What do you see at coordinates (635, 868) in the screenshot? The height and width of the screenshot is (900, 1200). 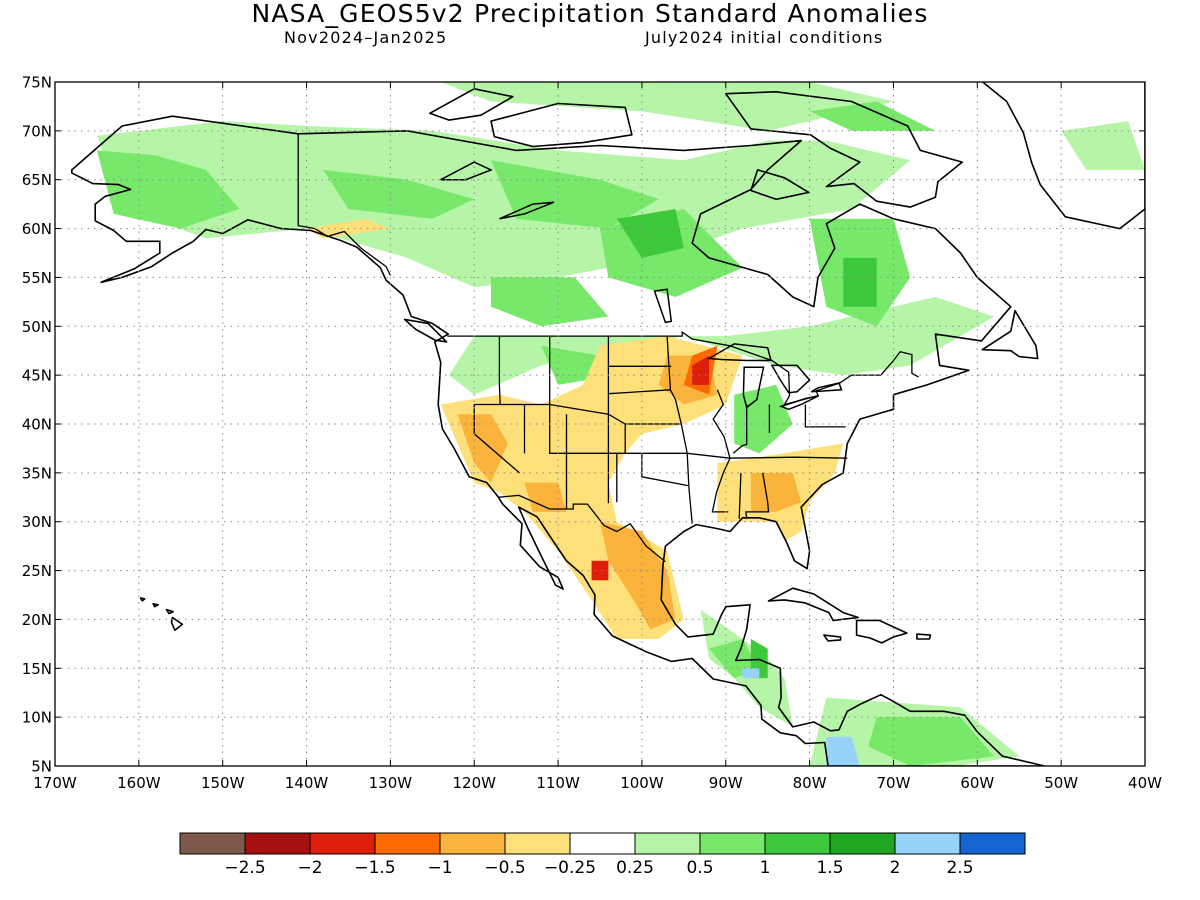 I see `colorbar-label: 0.25` at bounding box center [635, 868].